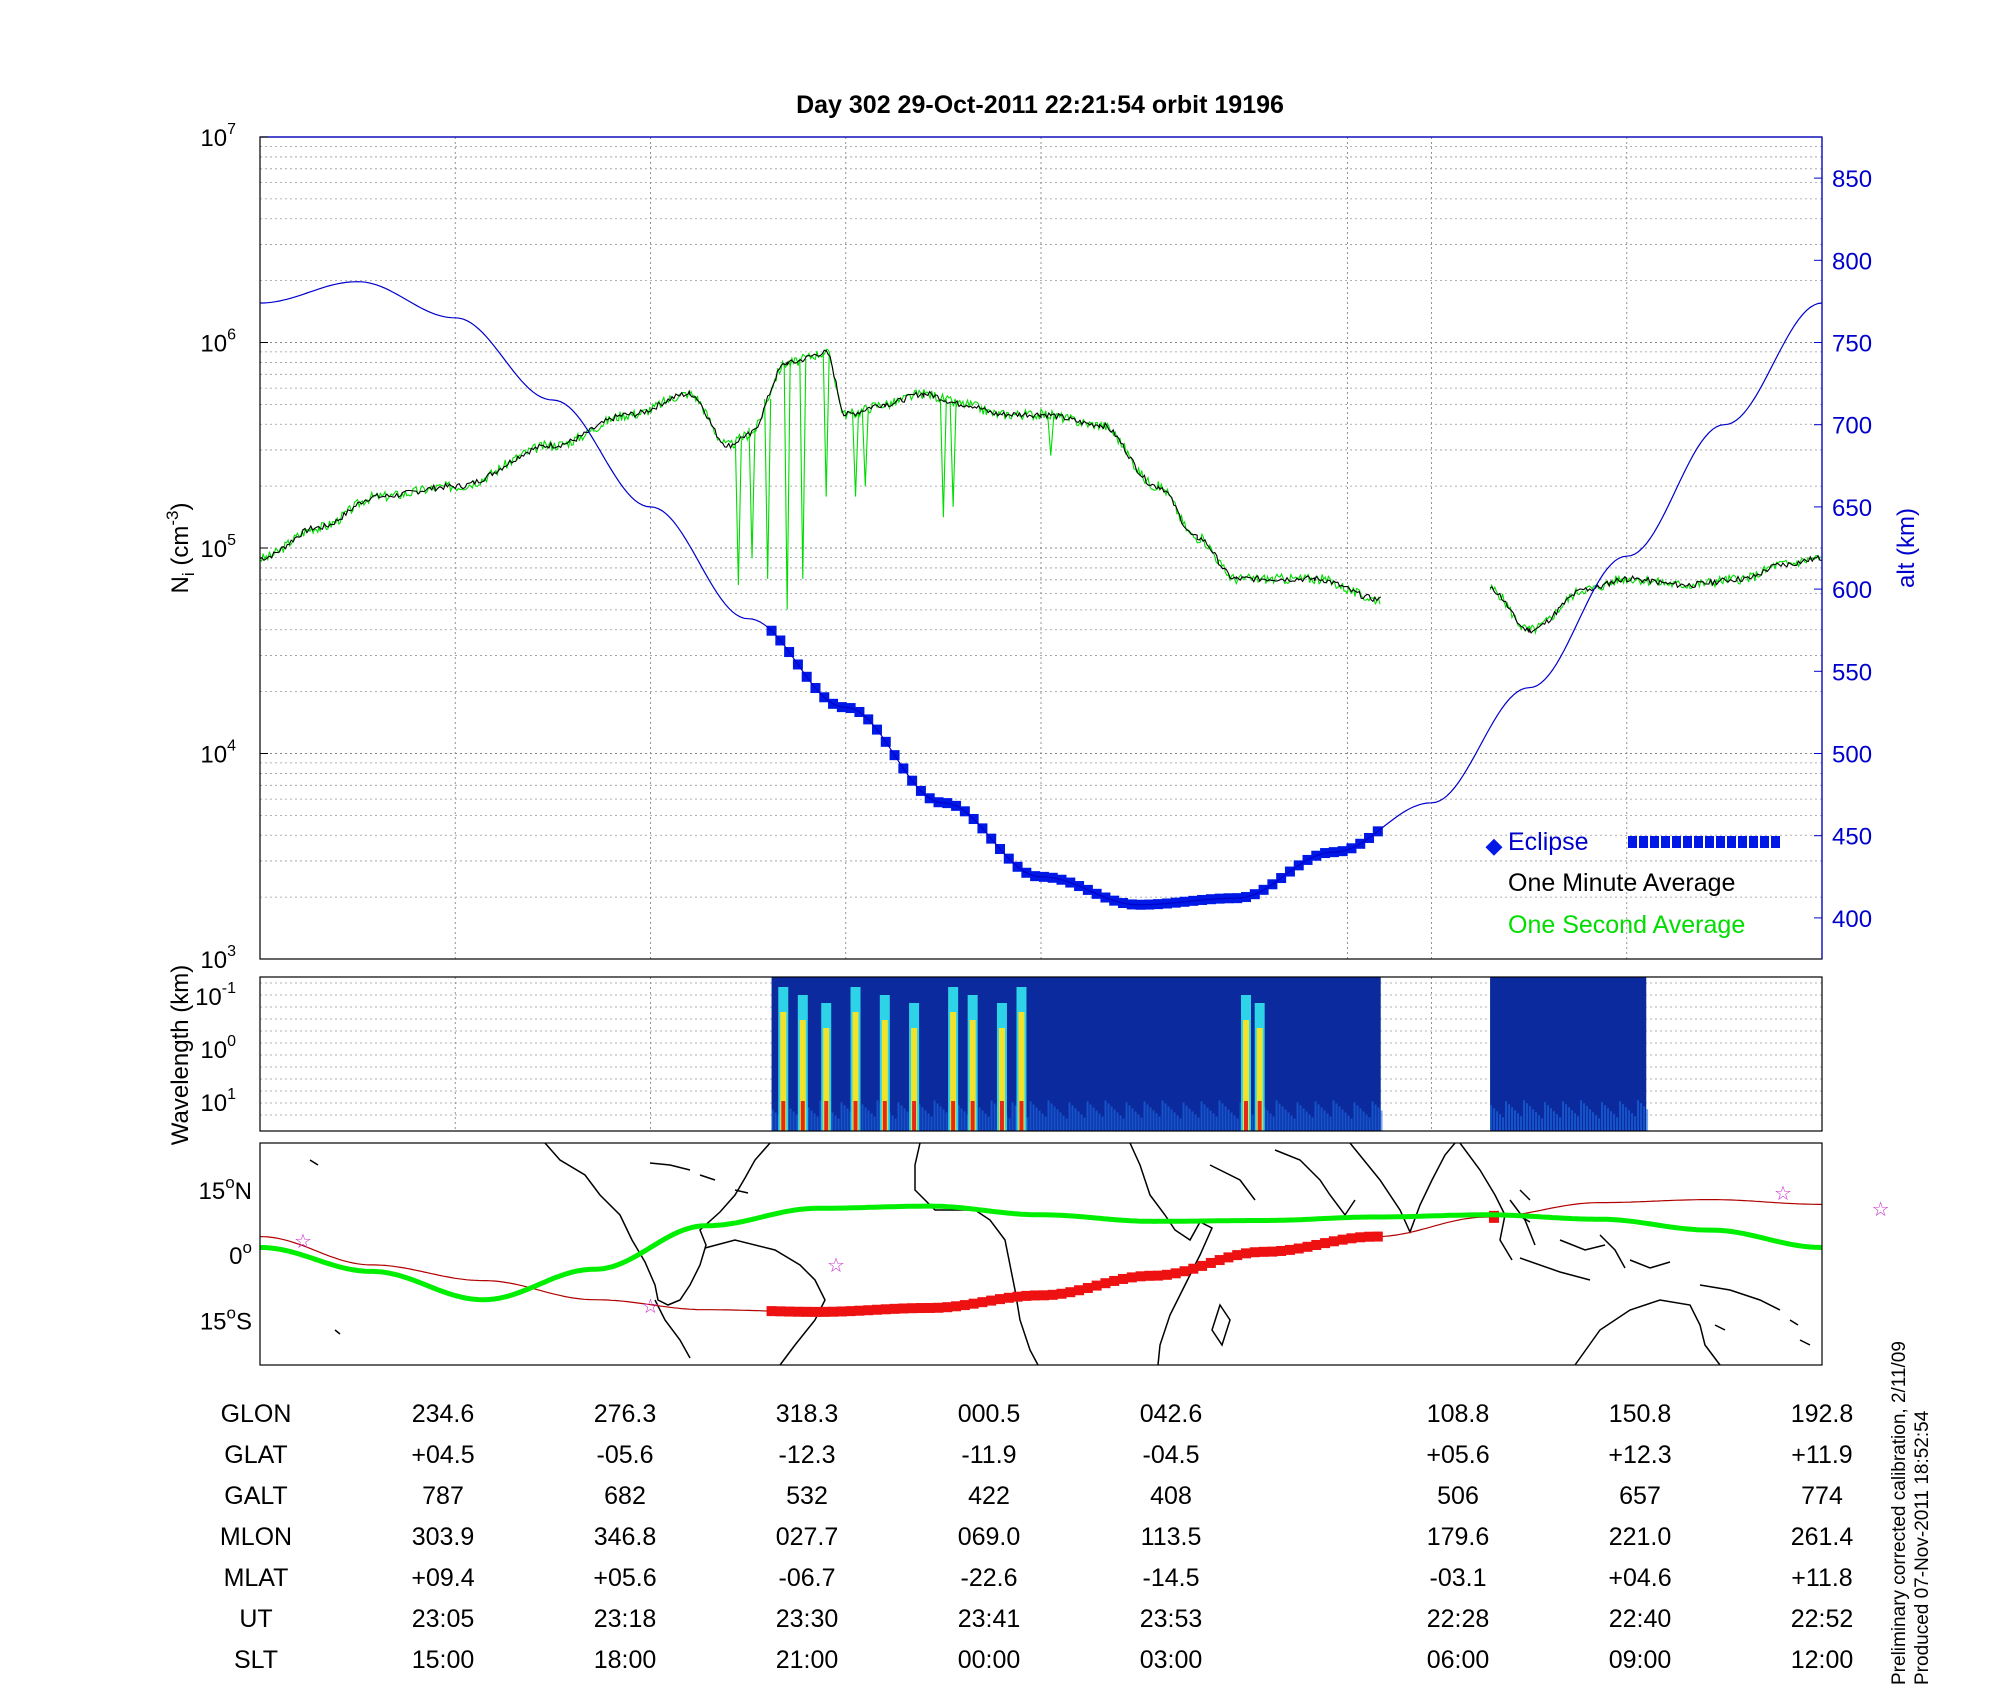 The height and width of the screenshot is (1700, 2000). I want to click on wavelength-ylabel: Wavelength (km), so click(180, 1055).